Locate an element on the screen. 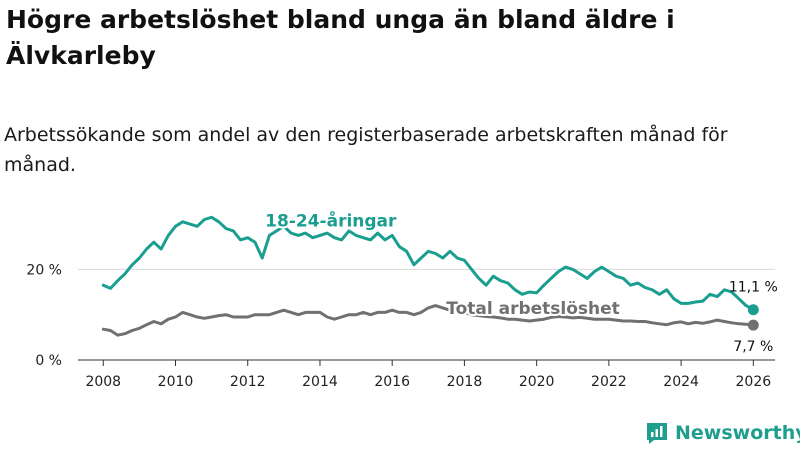 The image size is (800, 450). brand-logo: Newsworthy is located at coordinates (722, 433).